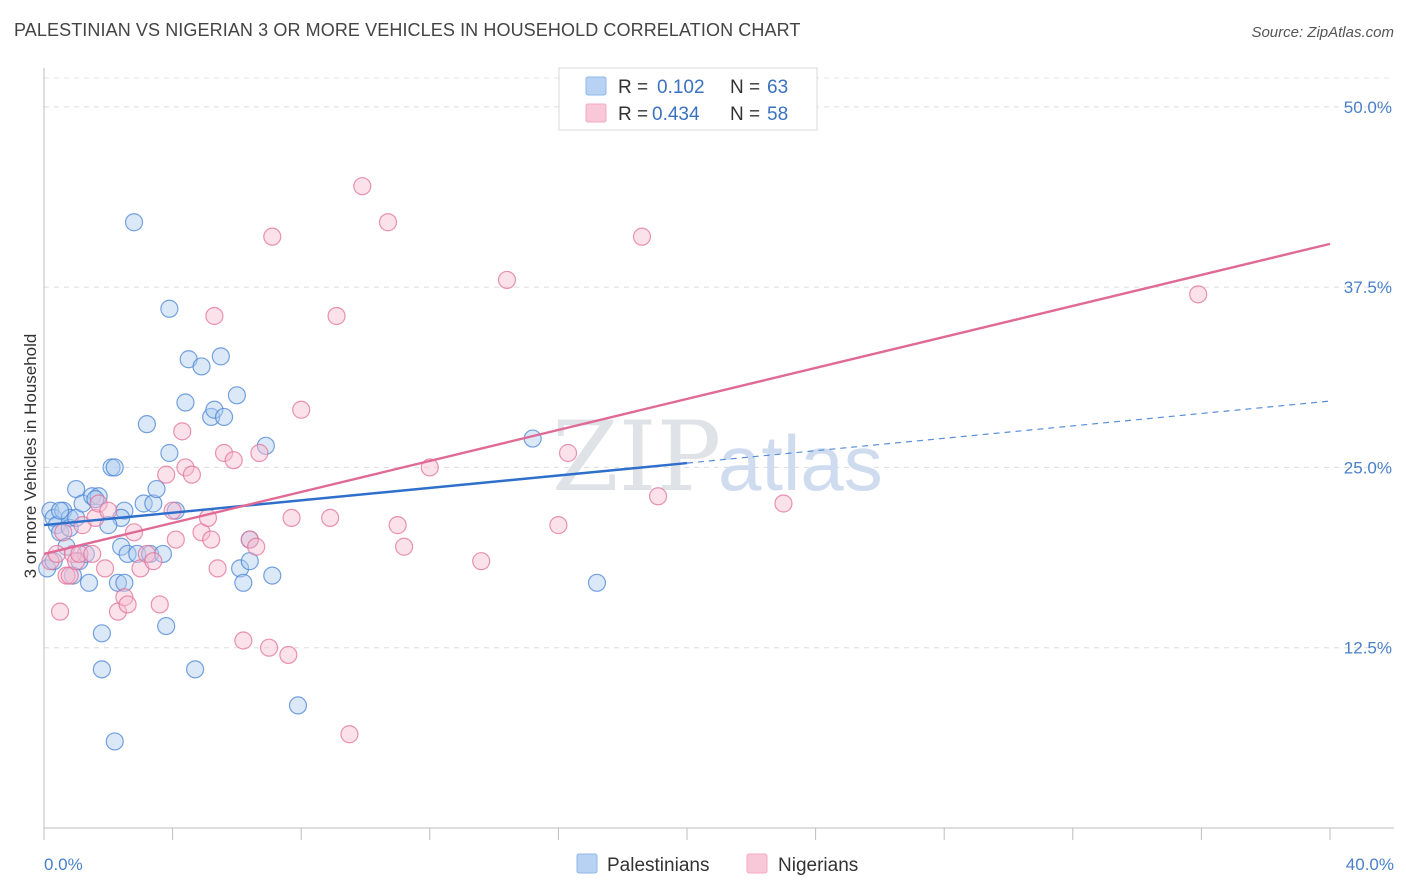 The image size is (1406, 892). What do you see at coordinates (636, 457) in the screenshot?
I see `watermark-zip: ZIP` at bounding box center [636, 457].